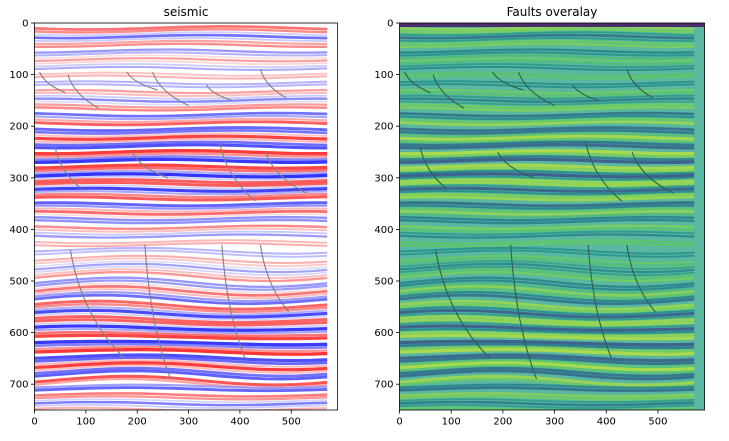 This screenshot has height=441, width=729. I want to click on x-tick-label: 0, so click(399, 422).